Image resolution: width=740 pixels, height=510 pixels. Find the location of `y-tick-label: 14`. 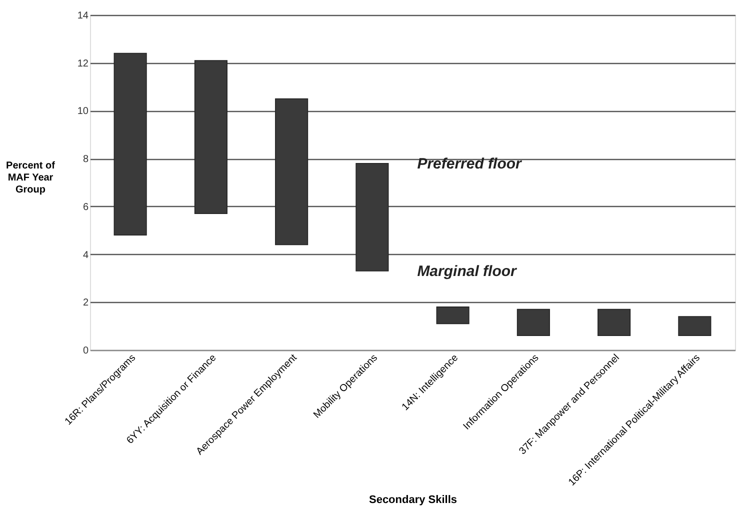

y-tick-label: 14 is located at coordinates (83, 16).